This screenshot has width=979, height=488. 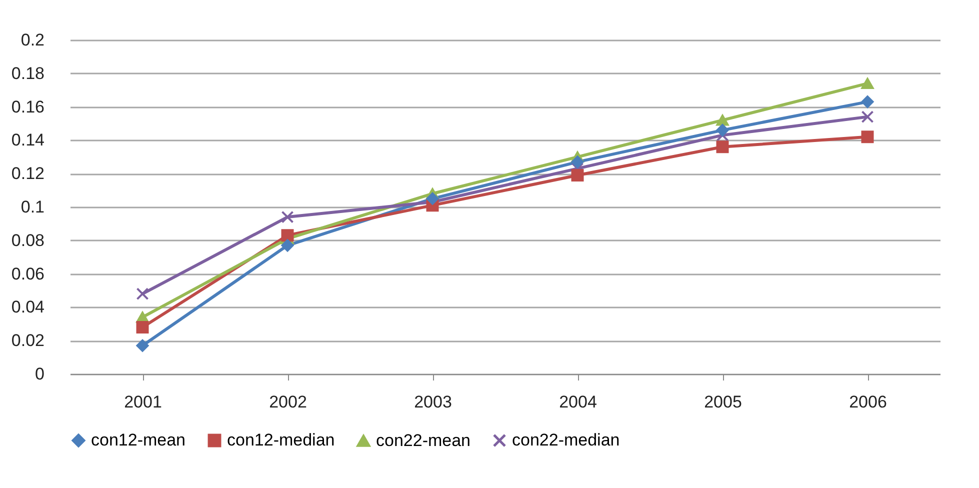 I want to click on legend-label: con12-mean, so click(x=138, y=440).